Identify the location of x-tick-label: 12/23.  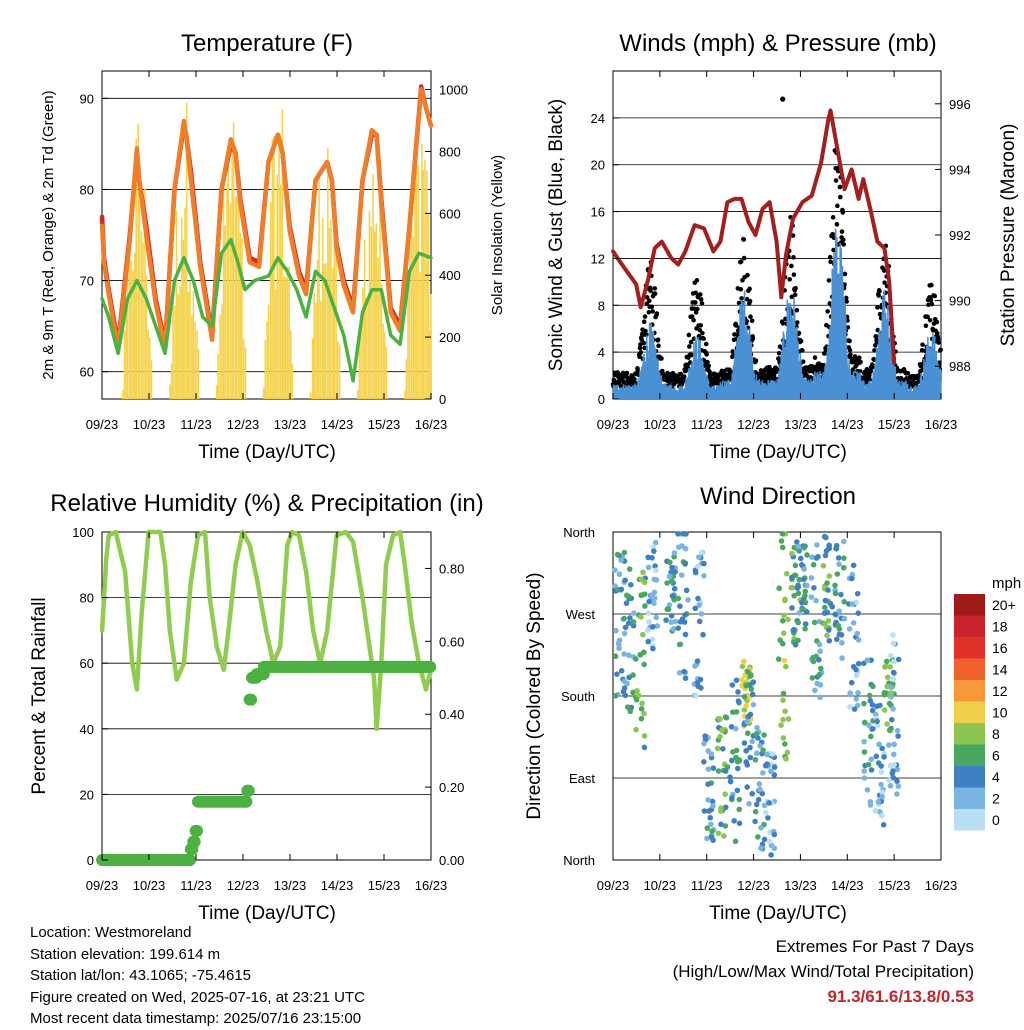
(243, 885).